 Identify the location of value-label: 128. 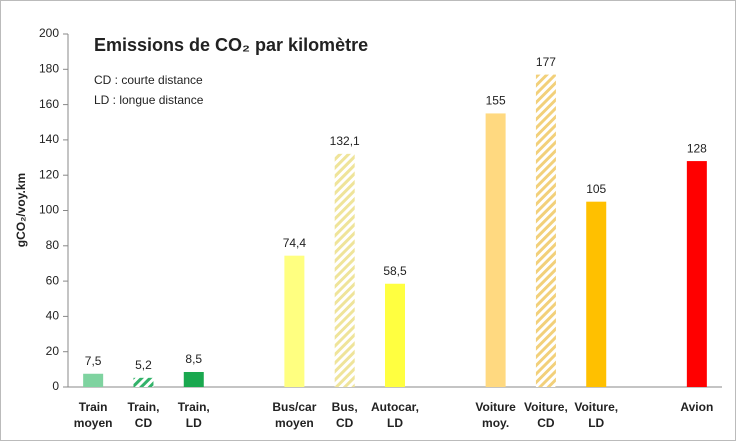
(697, 148).